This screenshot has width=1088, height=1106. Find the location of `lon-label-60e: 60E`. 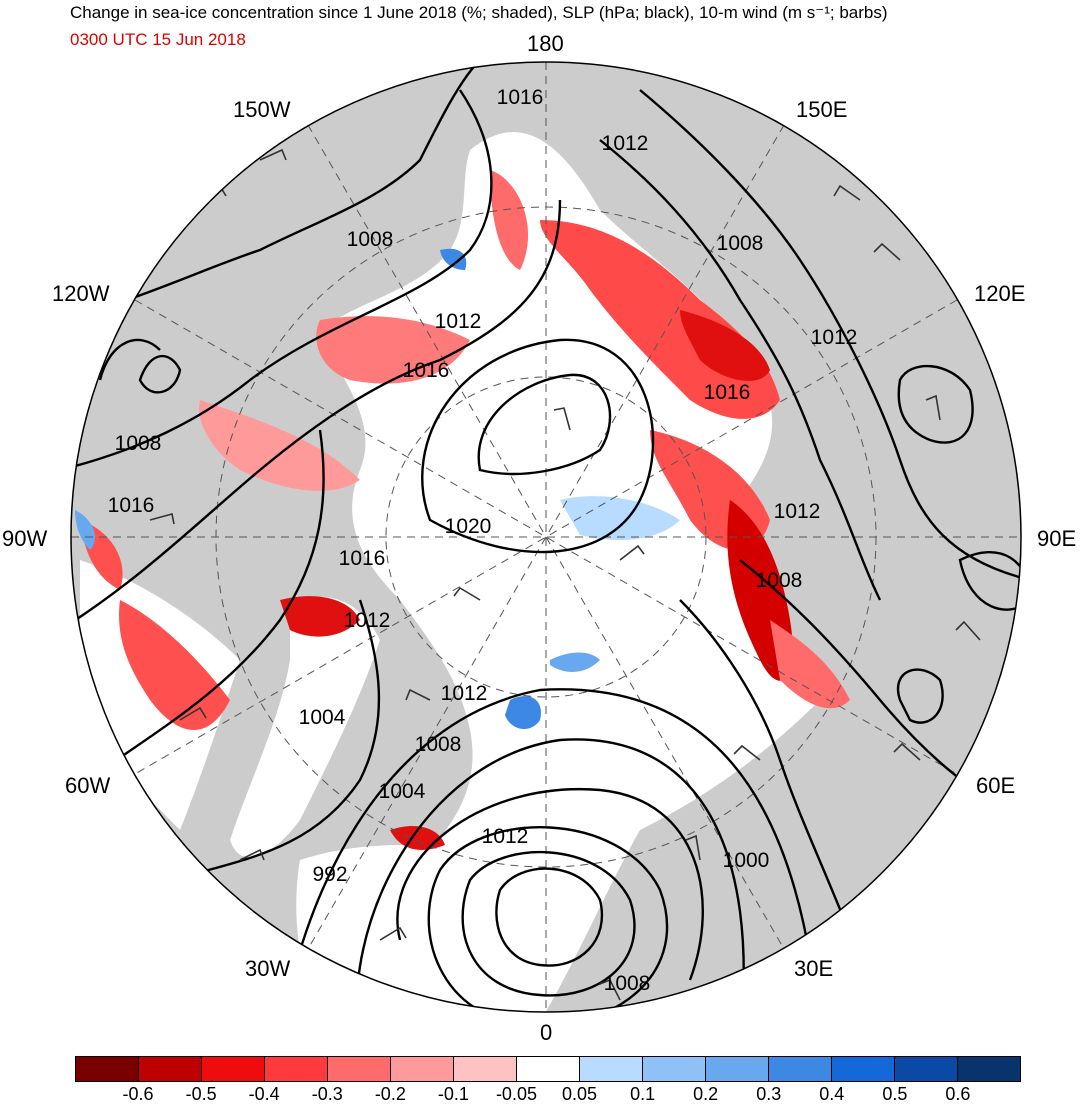

lon-label-60e: 60E is located at coordinates (996, 785).